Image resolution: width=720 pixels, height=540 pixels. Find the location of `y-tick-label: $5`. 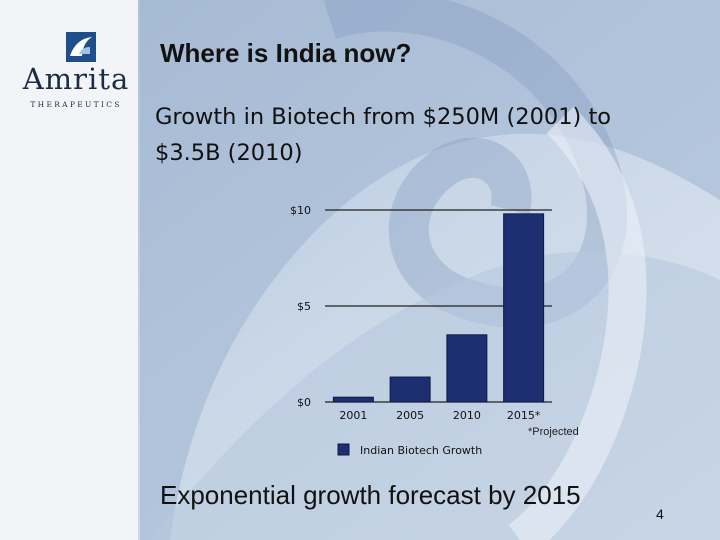

y-tick-label: $5 is located at coordinates (304, 306).